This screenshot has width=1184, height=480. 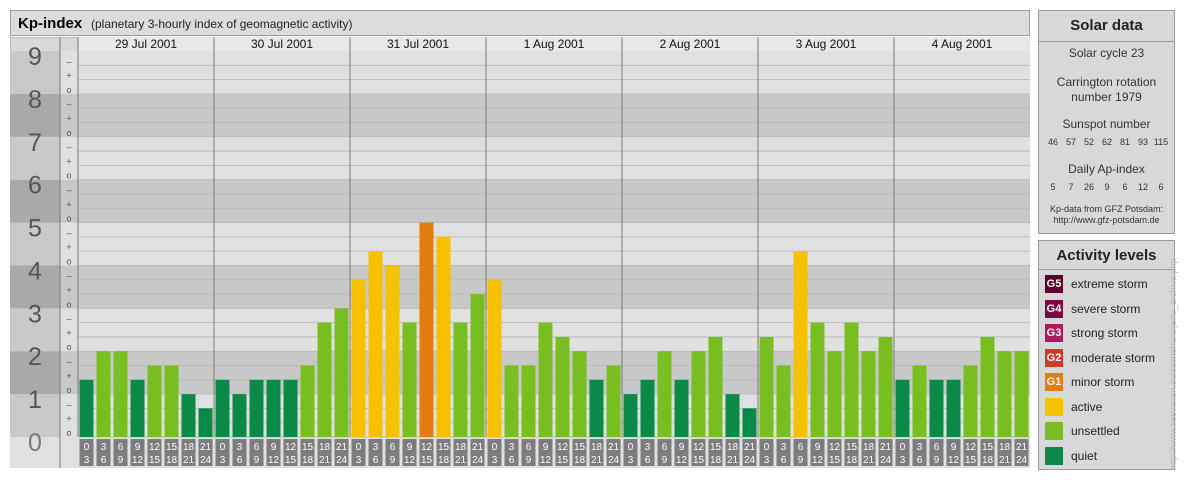 What do you see at coordinates (1084, 455) in the screenshot?
I see `legend-label: quiet` at bounding box center [1084, 455].